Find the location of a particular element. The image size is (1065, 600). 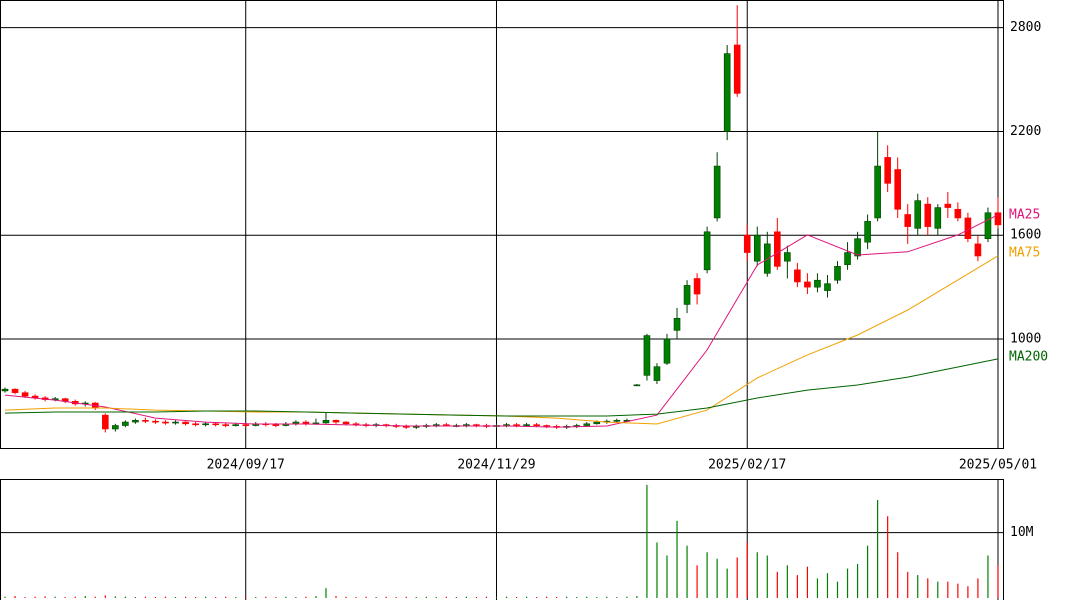

legend-label: MA25 is located at coordinates (1024, 215).